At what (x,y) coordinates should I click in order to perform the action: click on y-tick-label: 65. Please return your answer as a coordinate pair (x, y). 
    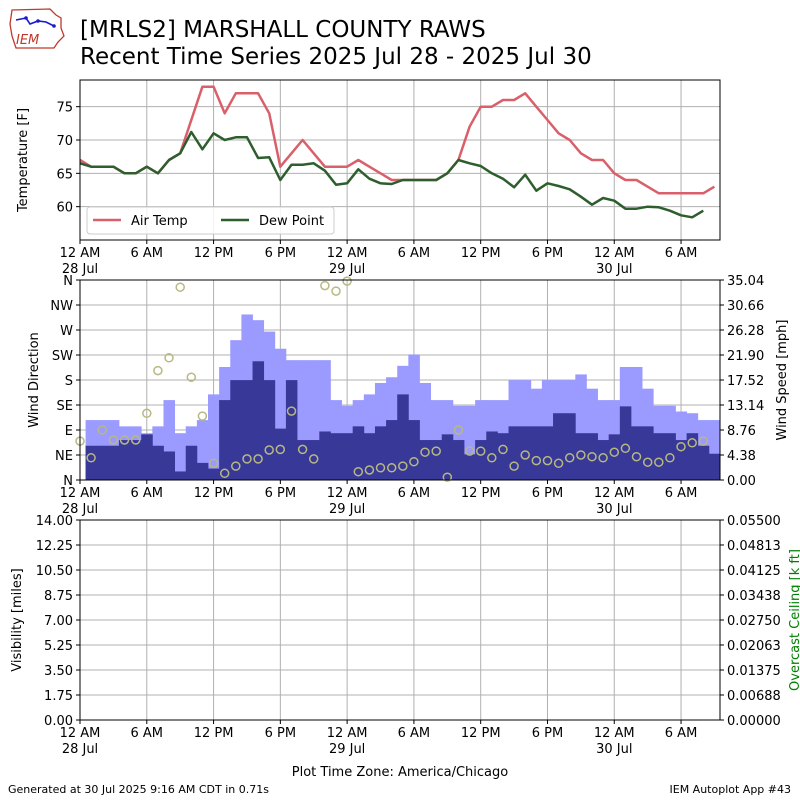
    Looking at the image, I should click on (64, 174).